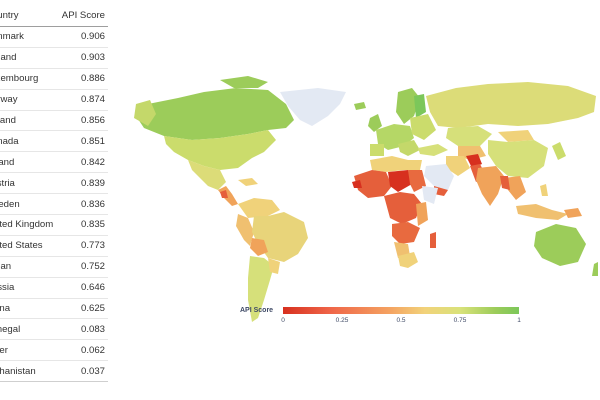 Image resolution: width=600 pixels, height=400 pixels. I want to click on region-ethiopia-somalia, so click(430, 195).